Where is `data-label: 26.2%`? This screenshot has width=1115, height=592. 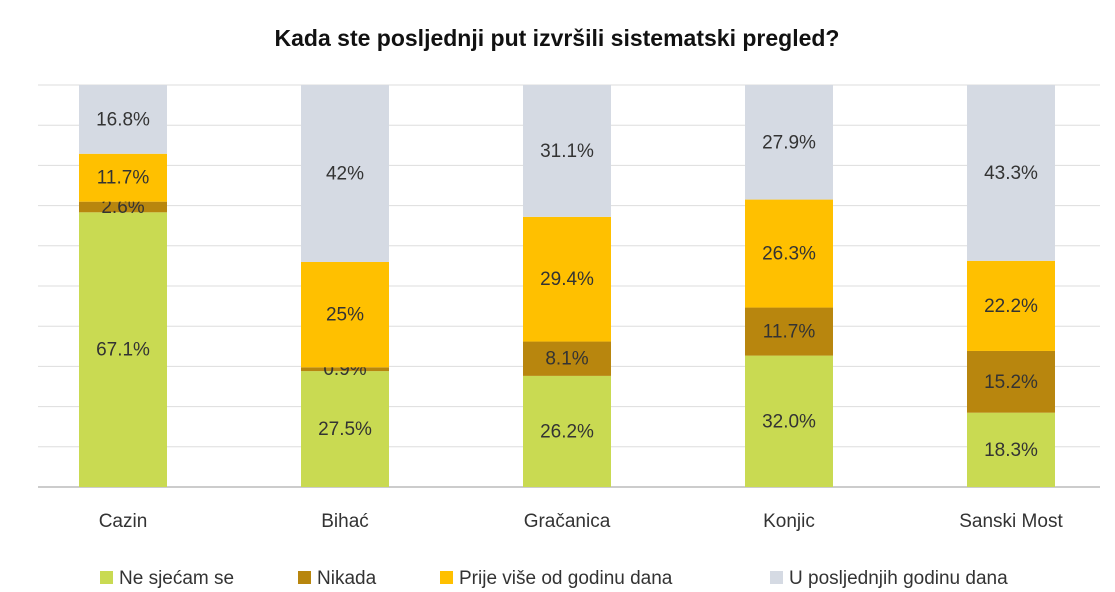
data-label: 26.2% is located at coordinates (567, 431).